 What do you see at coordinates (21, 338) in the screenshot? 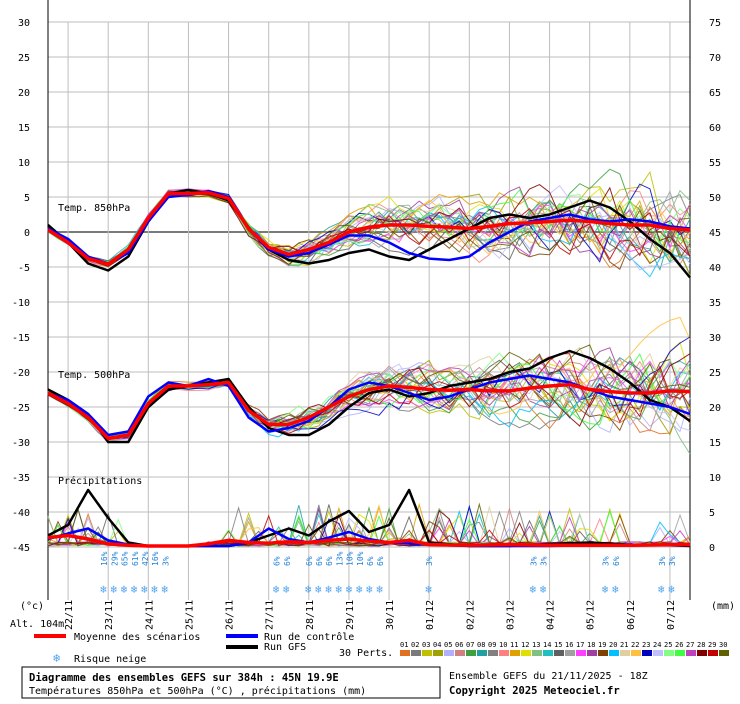
I see `left-tick-label: -15` at bounding box center [21, 338].